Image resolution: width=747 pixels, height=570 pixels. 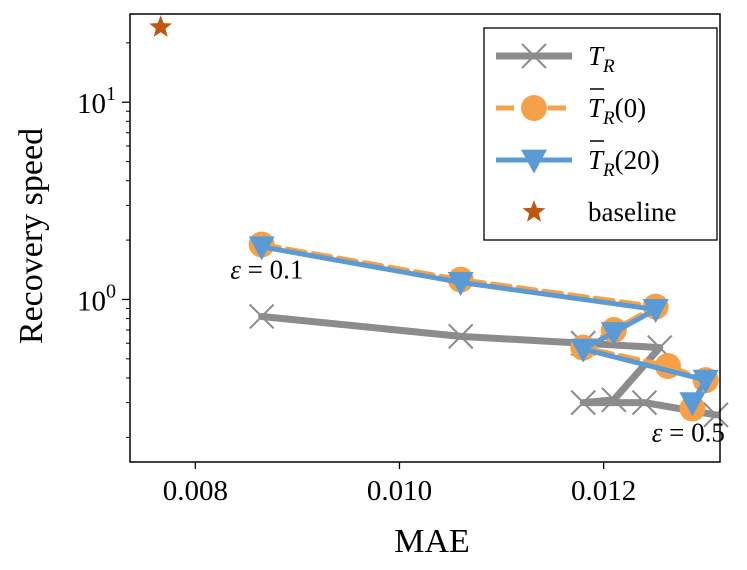 I want to click on legend-item-0: TR, so click(x=555, y=59).